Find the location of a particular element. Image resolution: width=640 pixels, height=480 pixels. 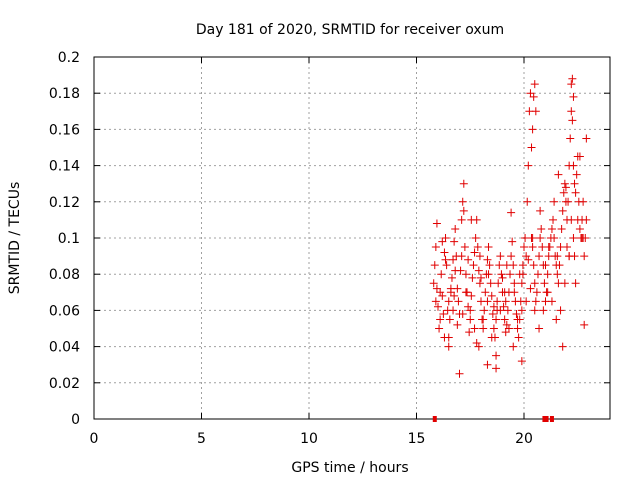

y-tick-label: 0.02 is located at coordinates (64, 384).